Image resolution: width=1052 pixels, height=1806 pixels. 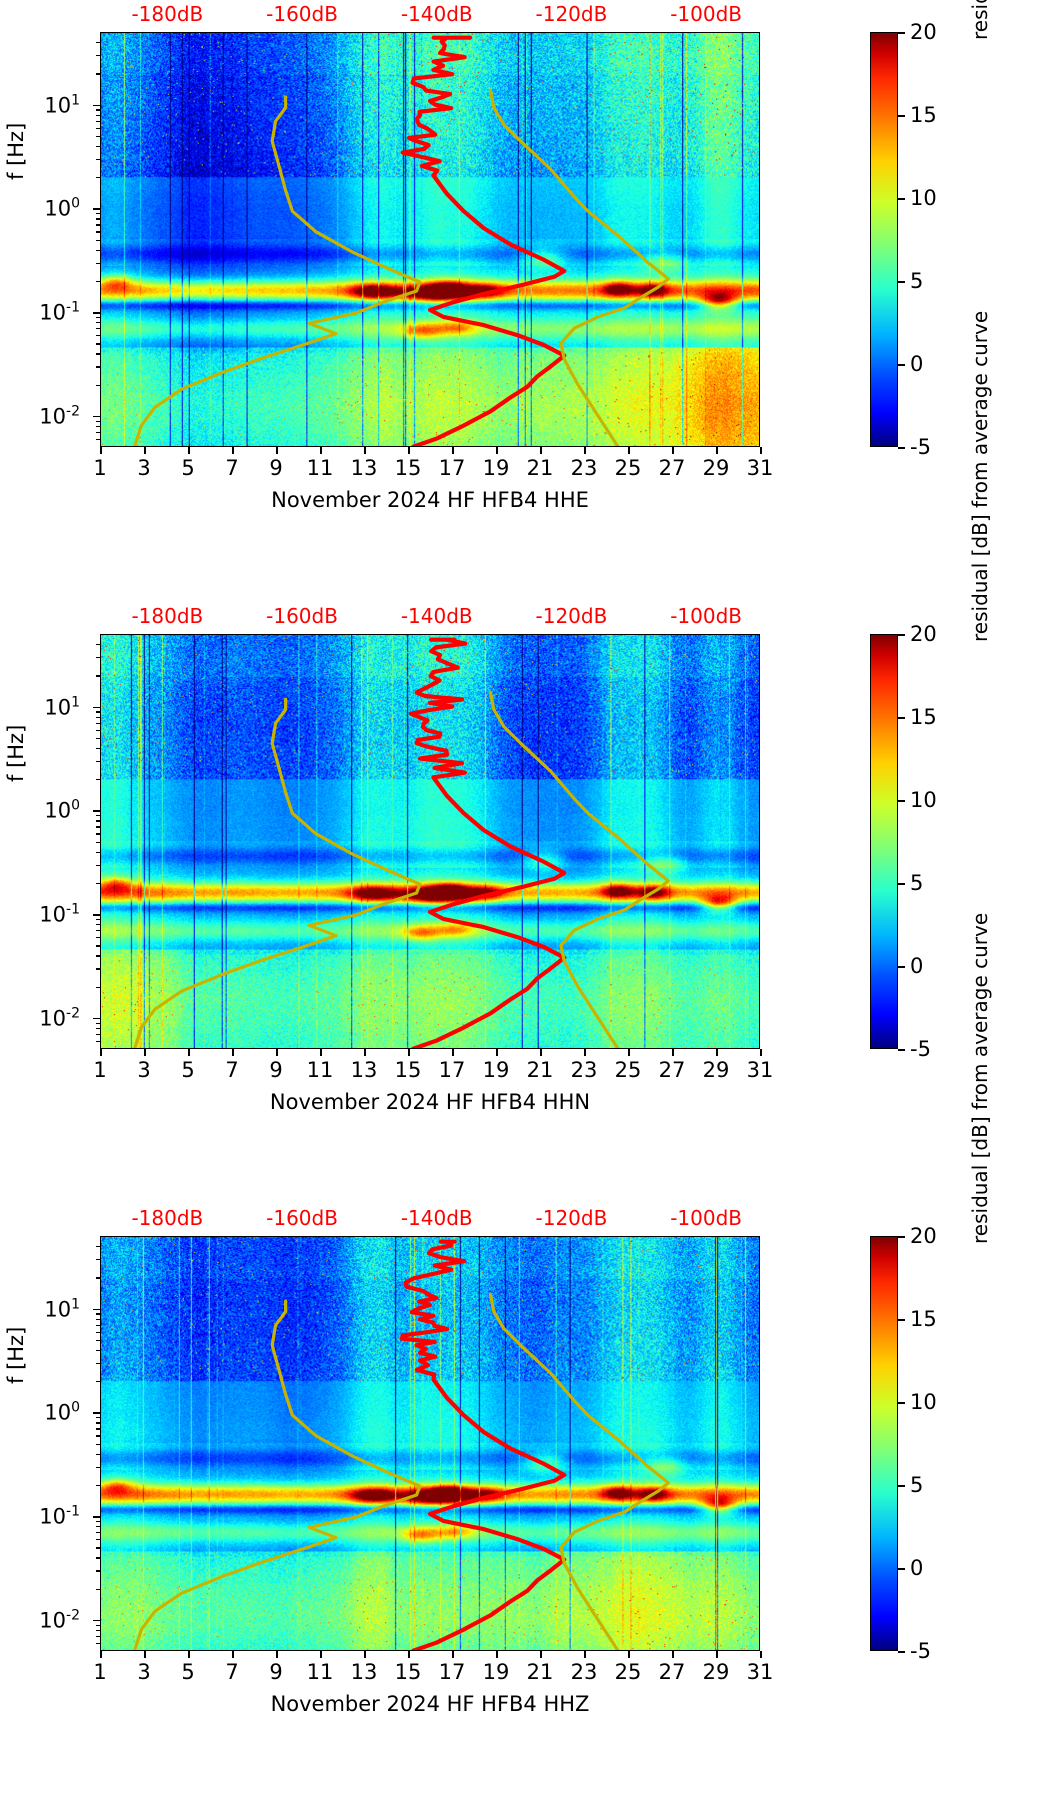 I want to click on x-tick-labels-hhz: 1 3 5 7 9 11 13 15 17 19 21 23 25 27 29 31, so click(x=433, y=1675).